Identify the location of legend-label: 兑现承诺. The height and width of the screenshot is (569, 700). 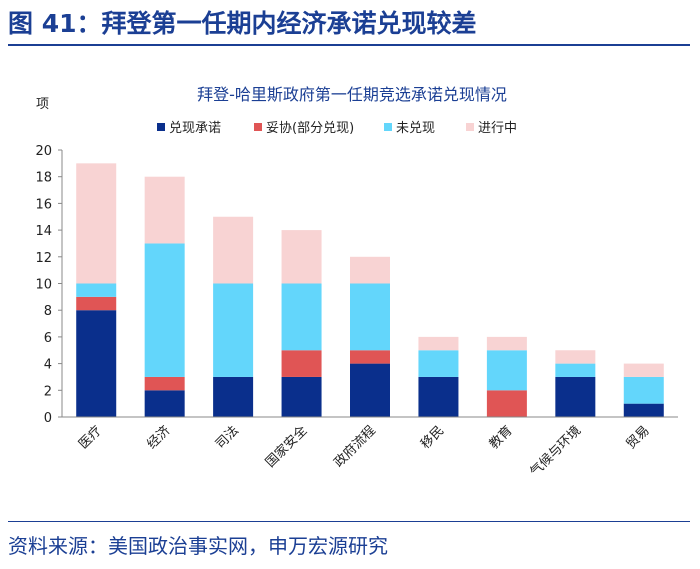
(195, 128).